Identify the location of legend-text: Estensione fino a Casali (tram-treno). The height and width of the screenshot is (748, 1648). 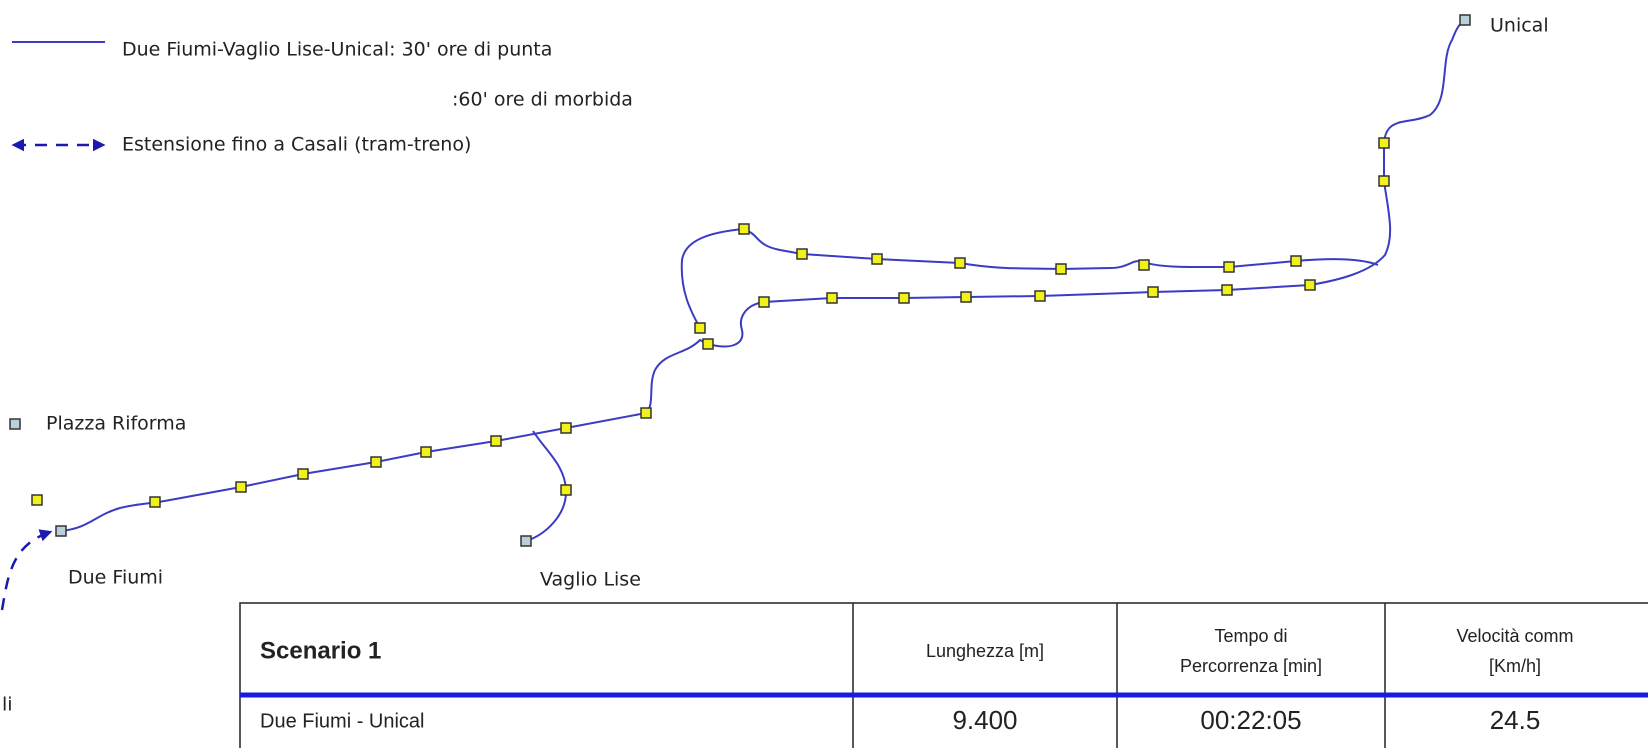
(296, 145).